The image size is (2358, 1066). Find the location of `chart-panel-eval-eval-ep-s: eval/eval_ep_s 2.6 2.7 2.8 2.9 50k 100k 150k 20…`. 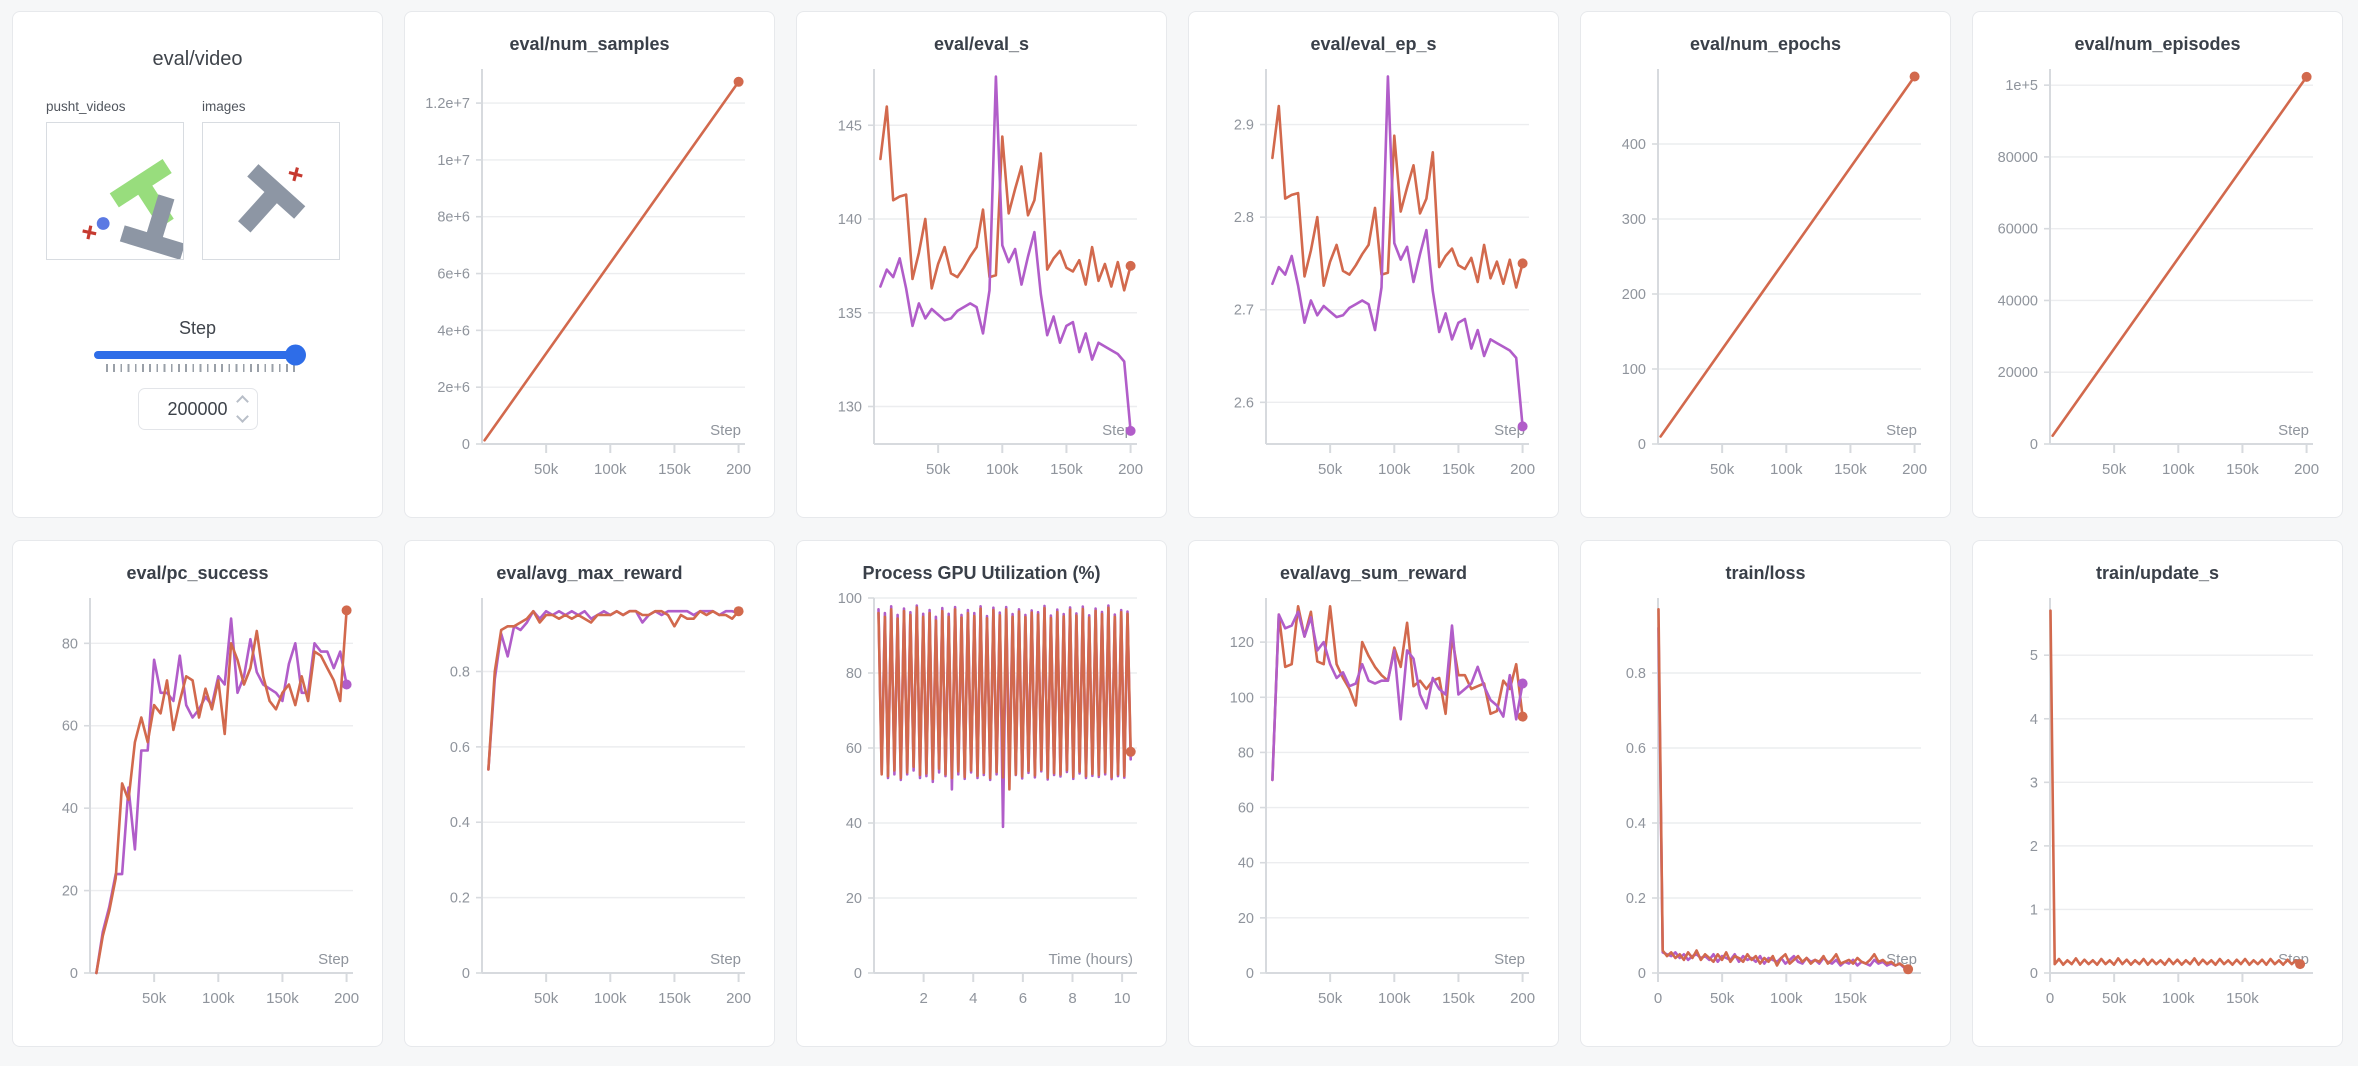

chart-panel-eval-eval-ep-s: eval/eval_ep_s 2.6 2.7 2.8 2.9 50k 100k 150k 20… is located at coordinates (1373, 264).